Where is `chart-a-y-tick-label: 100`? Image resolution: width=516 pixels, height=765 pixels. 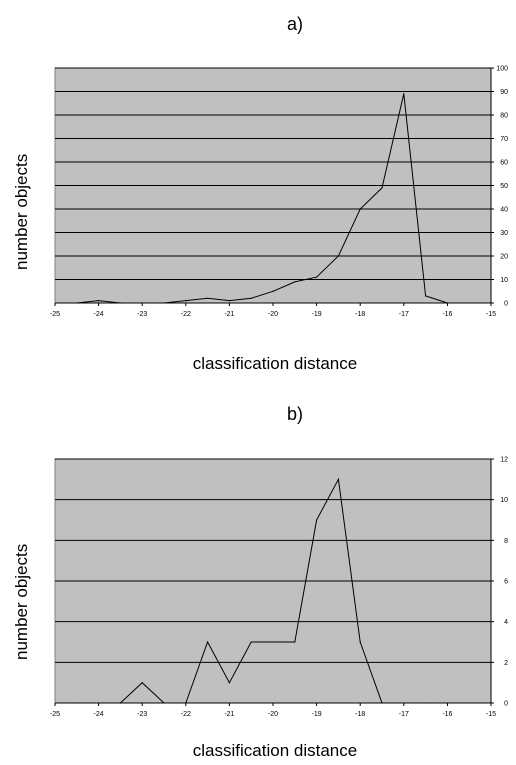 chart-a-y-tick-label: 100 is located at coordinates (502, 69).